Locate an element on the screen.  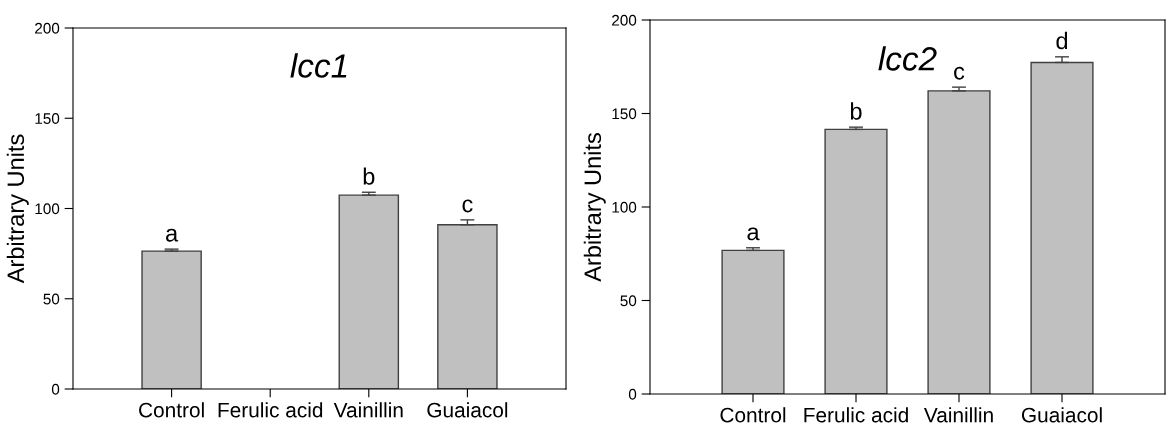
text: lcc2 is located at coordinates (907, 58).